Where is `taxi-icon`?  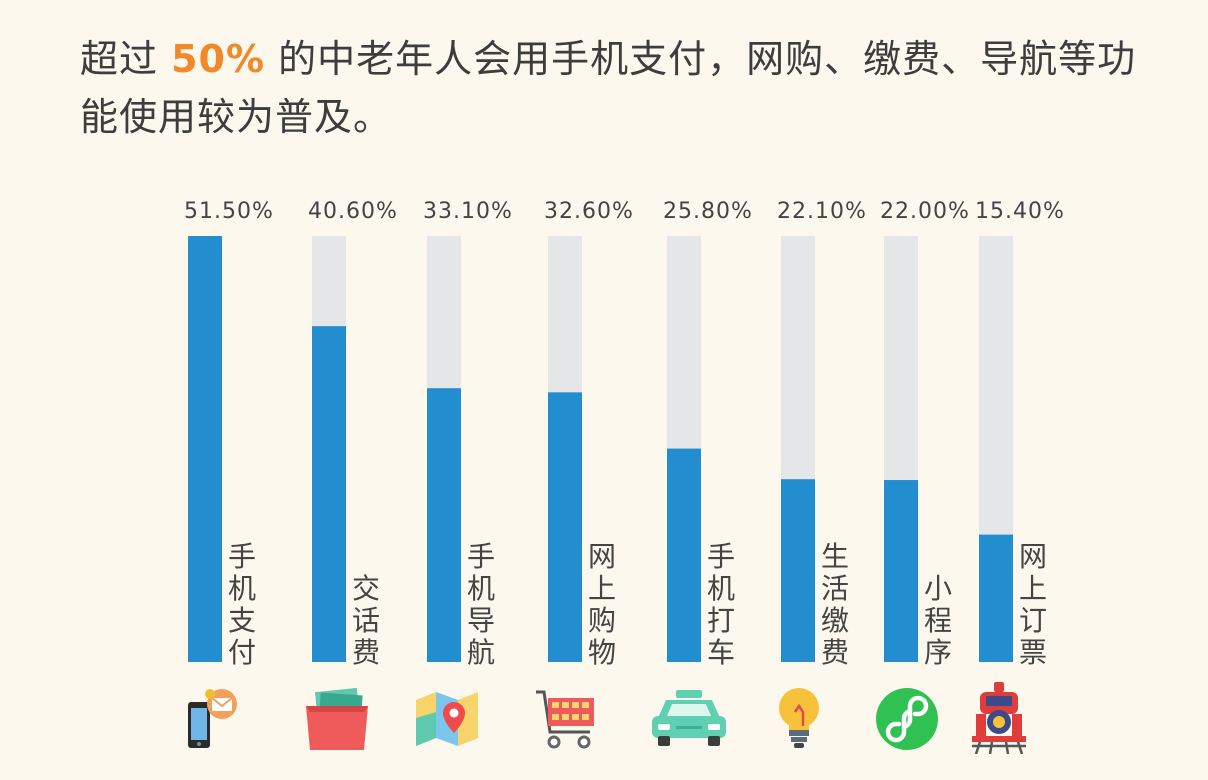
taxi-icon is located at coordinates (689, 718).